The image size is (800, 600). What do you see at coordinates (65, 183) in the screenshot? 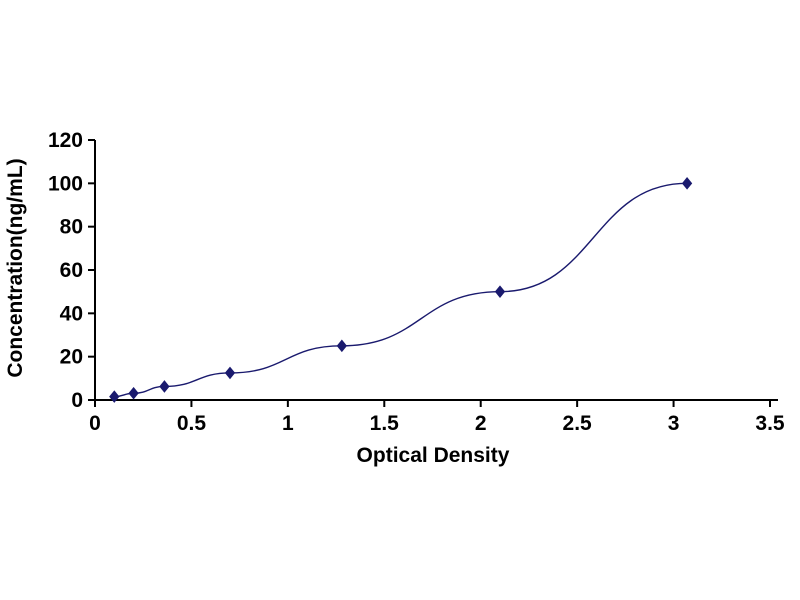
I see `y-tick-label: 100` at bounding box center [65, 183].